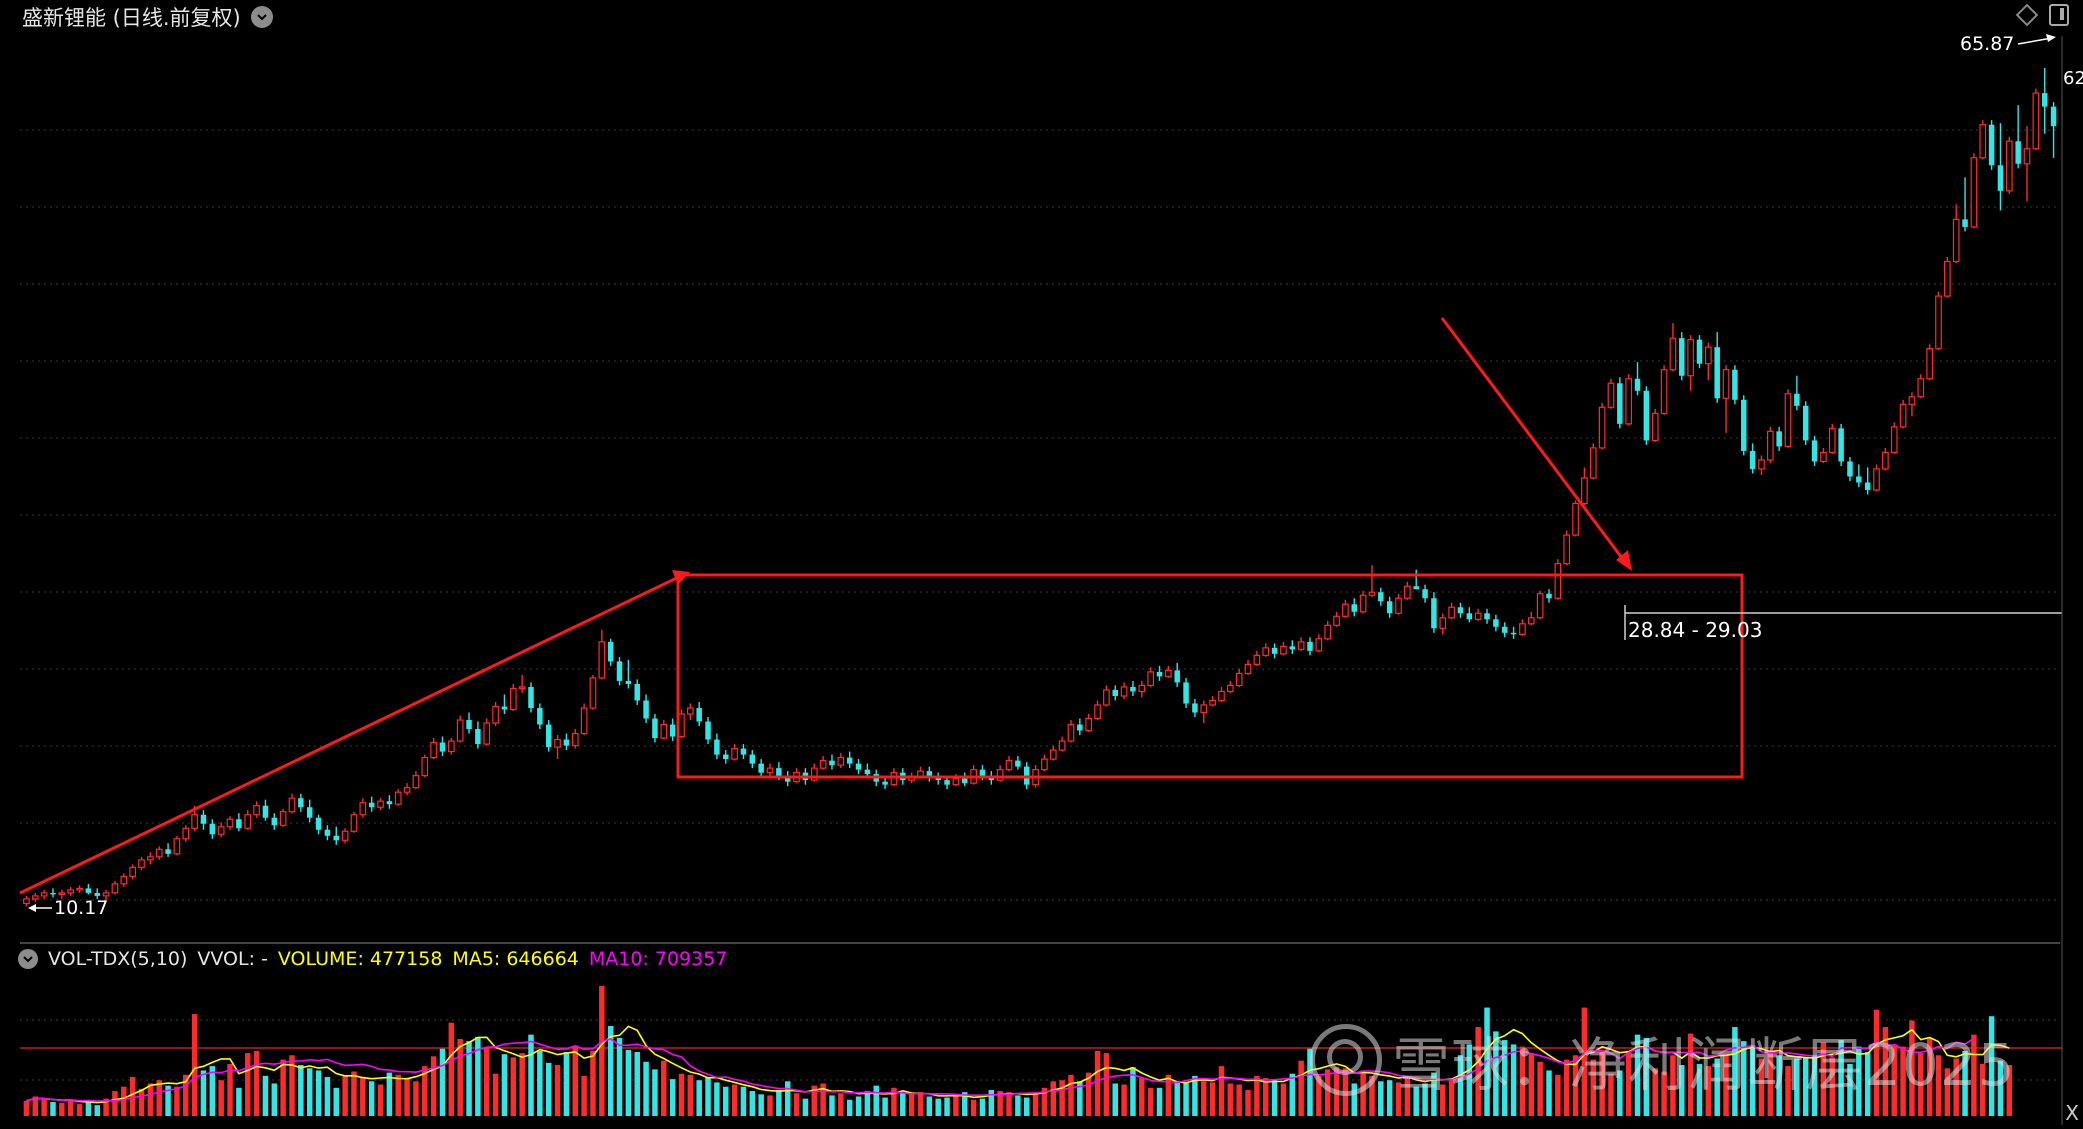 The width and height of the screenshot is (2083, 1129). I want to click on chart-title: 盛新锂能 (日线.前复权), so click(131, 18).